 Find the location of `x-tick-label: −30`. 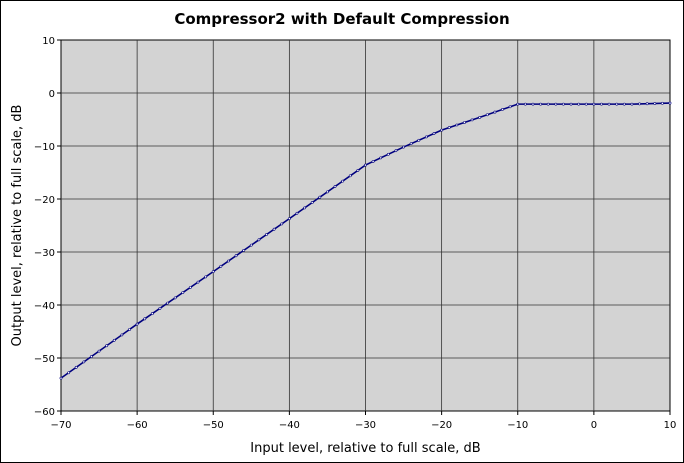

x-tick-label: −30 is located at coordinates (365, 425).